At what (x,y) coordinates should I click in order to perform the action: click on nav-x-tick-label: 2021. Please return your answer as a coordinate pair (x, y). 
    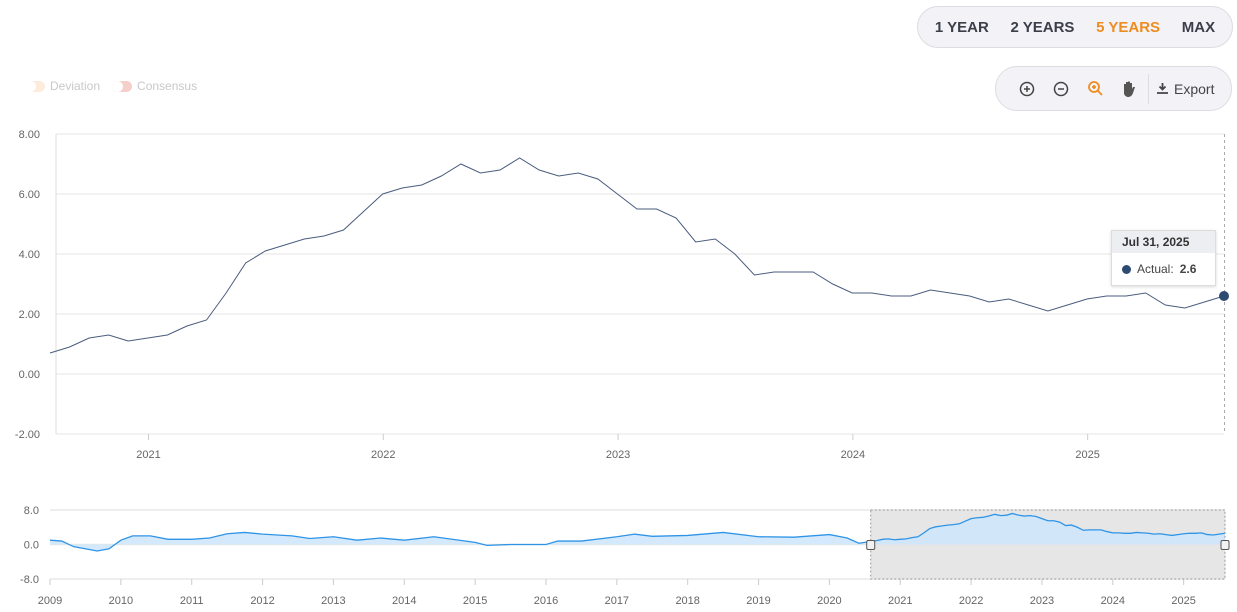
    Looking at the image, I should click on (900, 601).